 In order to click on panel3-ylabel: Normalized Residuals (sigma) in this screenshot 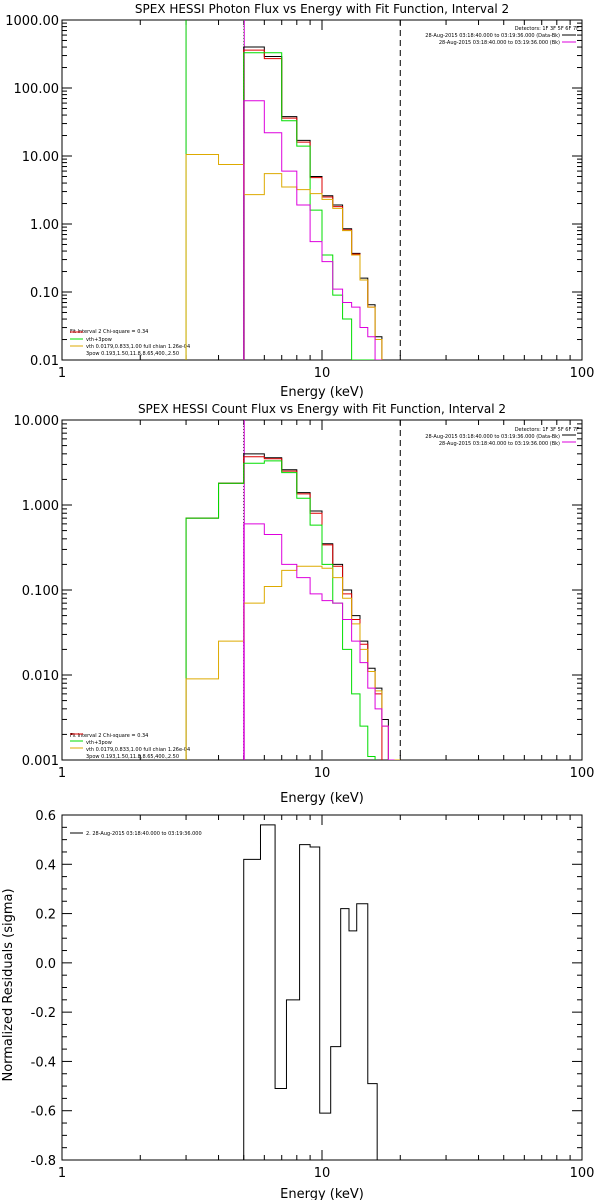, I will do `click(8, 984)`.